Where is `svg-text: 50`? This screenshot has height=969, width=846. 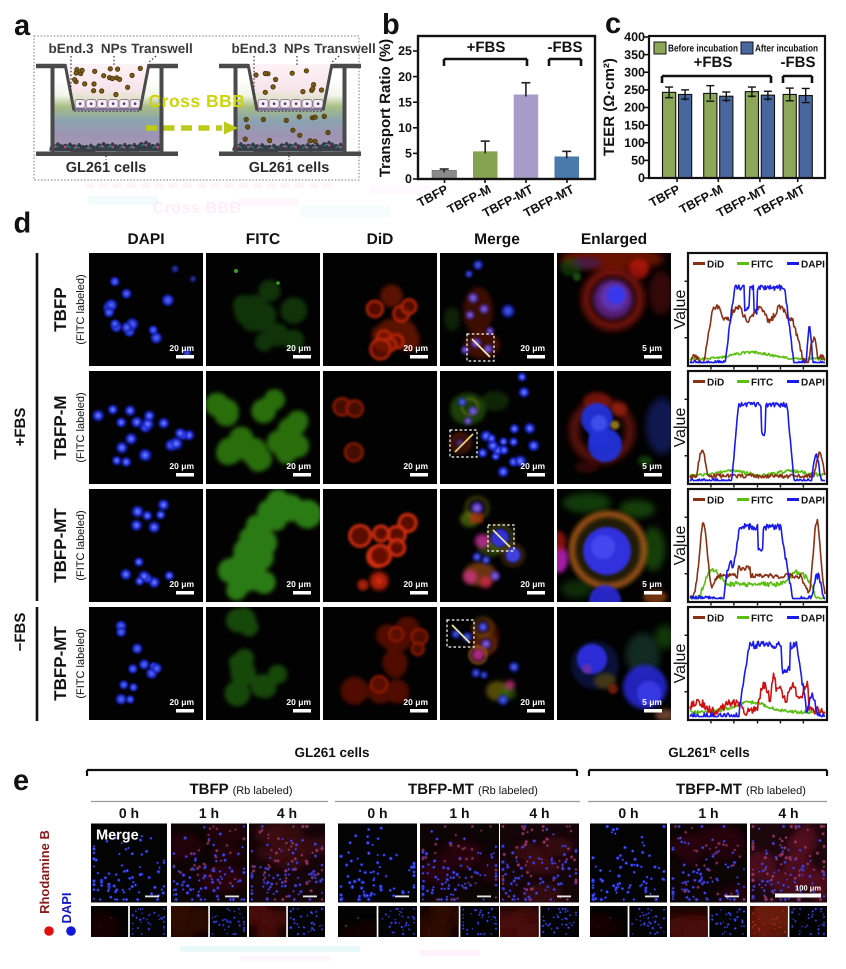 svg-text: 50 is located at coordinates (638, 161).